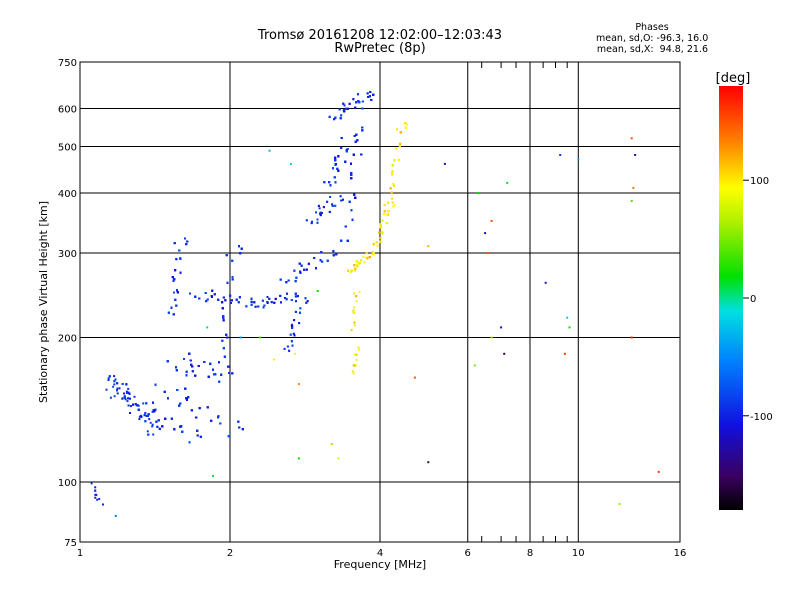  Describe the element at coordinates (731, 298) in the screenshot. I see `colorbar` at that location.